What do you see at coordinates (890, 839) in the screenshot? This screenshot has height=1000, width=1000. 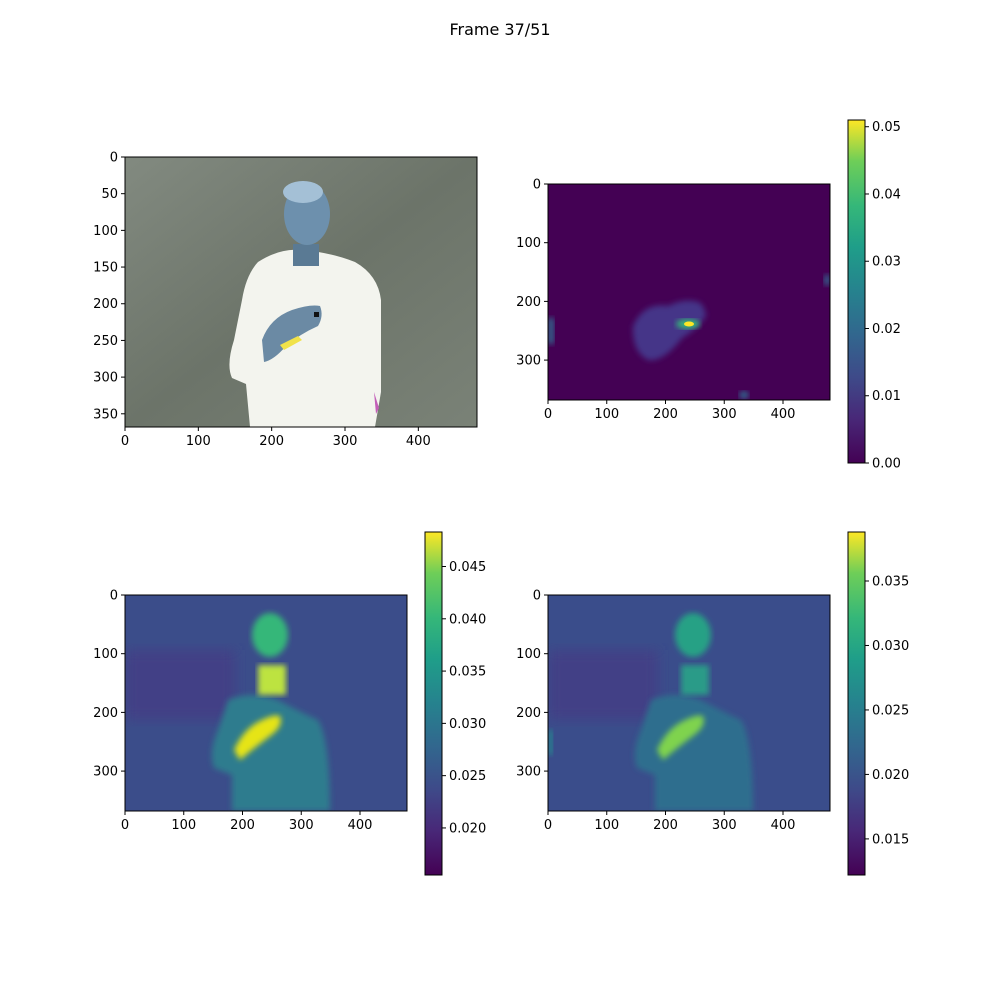 I see `colorbar-tick-label: 0.015` at bounding box center [890, 839].